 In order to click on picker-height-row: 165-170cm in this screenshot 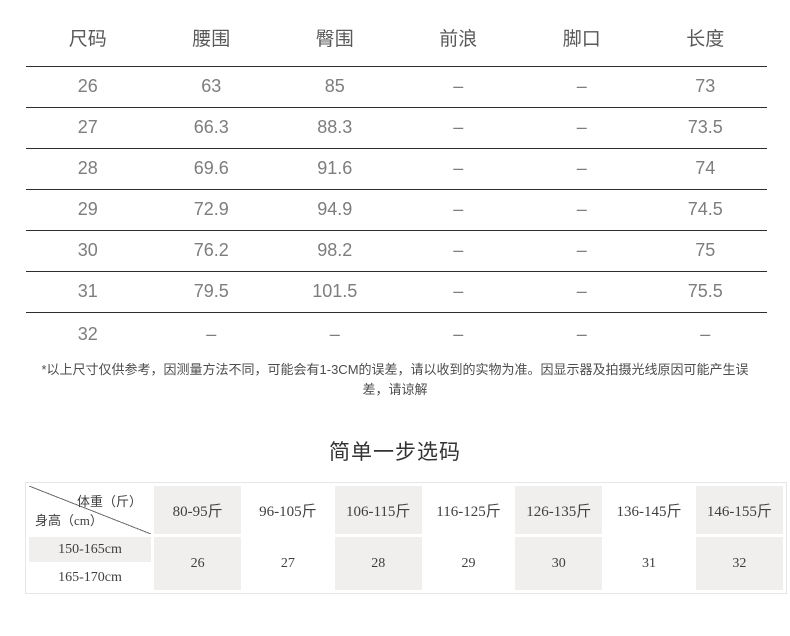, I will do `click(406, 577)`.